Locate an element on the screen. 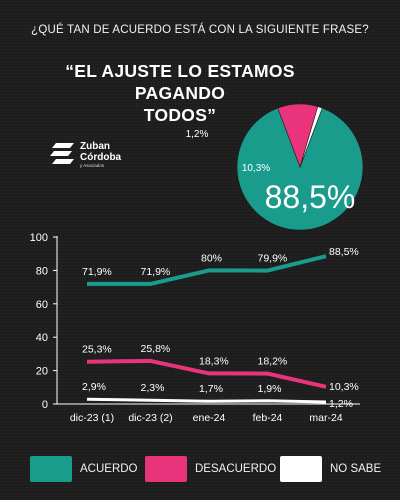 The image size is (400, 500). logo-mark-icon is located at coordinates (62, 153).